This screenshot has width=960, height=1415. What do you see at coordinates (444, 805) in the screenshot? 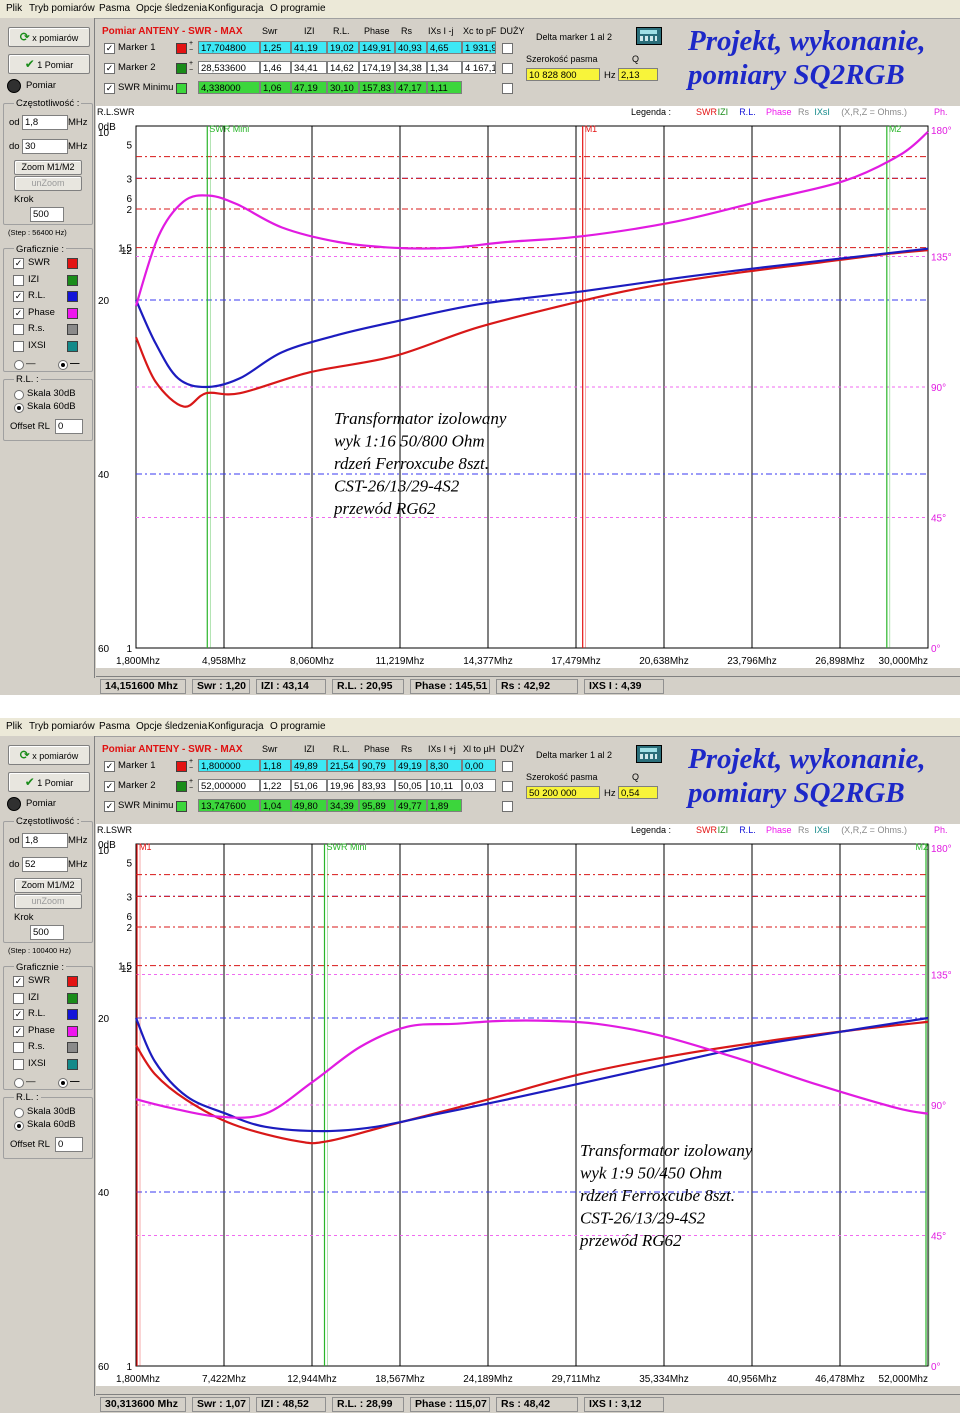
I see `marker-row-value-2-5: 1,89` at bounding box center [444, 805].